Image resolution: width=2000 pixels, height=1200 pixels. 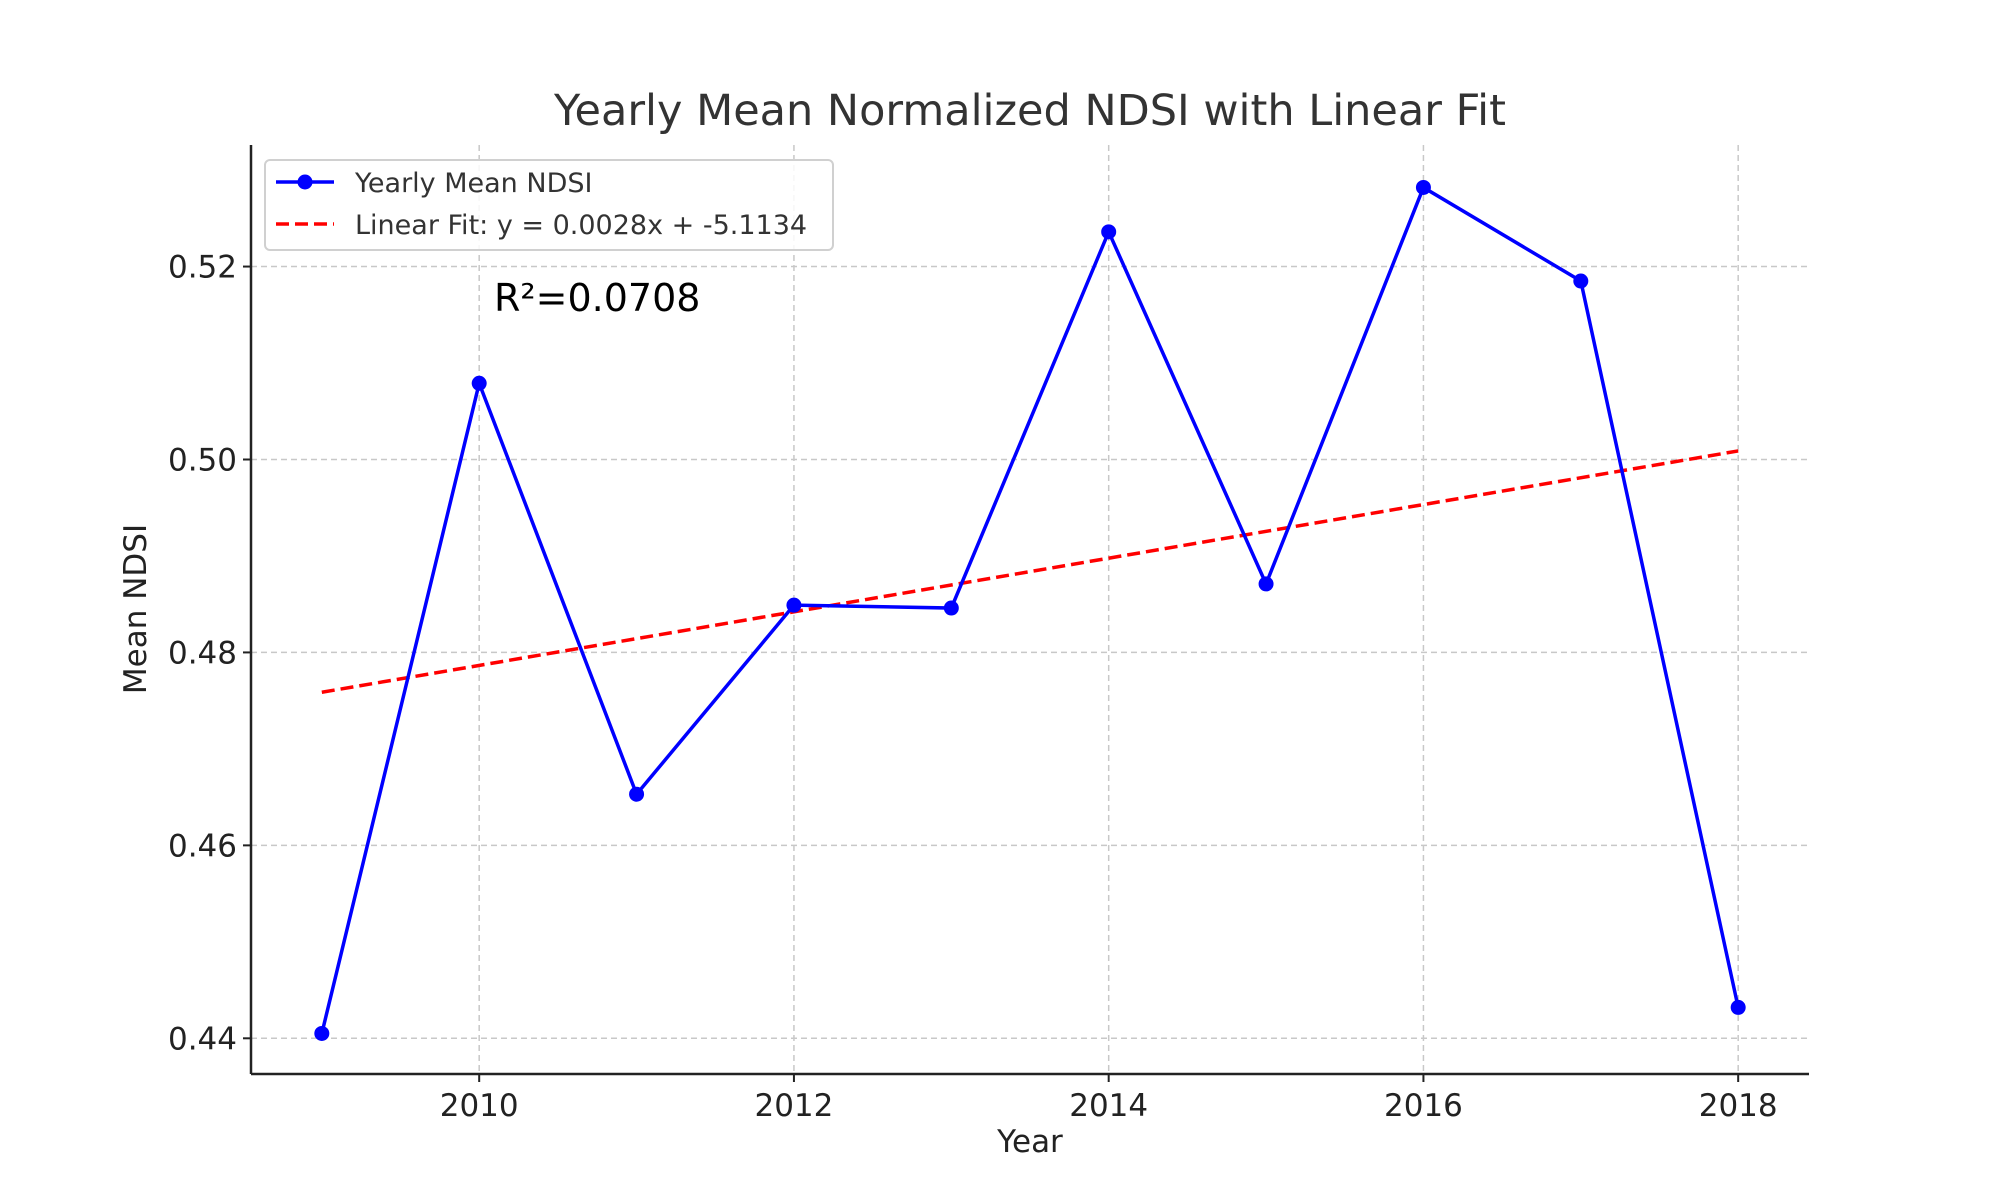 What do you see at coordinates (1738, 1106) in the screenshot?
I see `x-tick-label: 2018` at bounding box center [1738, 1106].